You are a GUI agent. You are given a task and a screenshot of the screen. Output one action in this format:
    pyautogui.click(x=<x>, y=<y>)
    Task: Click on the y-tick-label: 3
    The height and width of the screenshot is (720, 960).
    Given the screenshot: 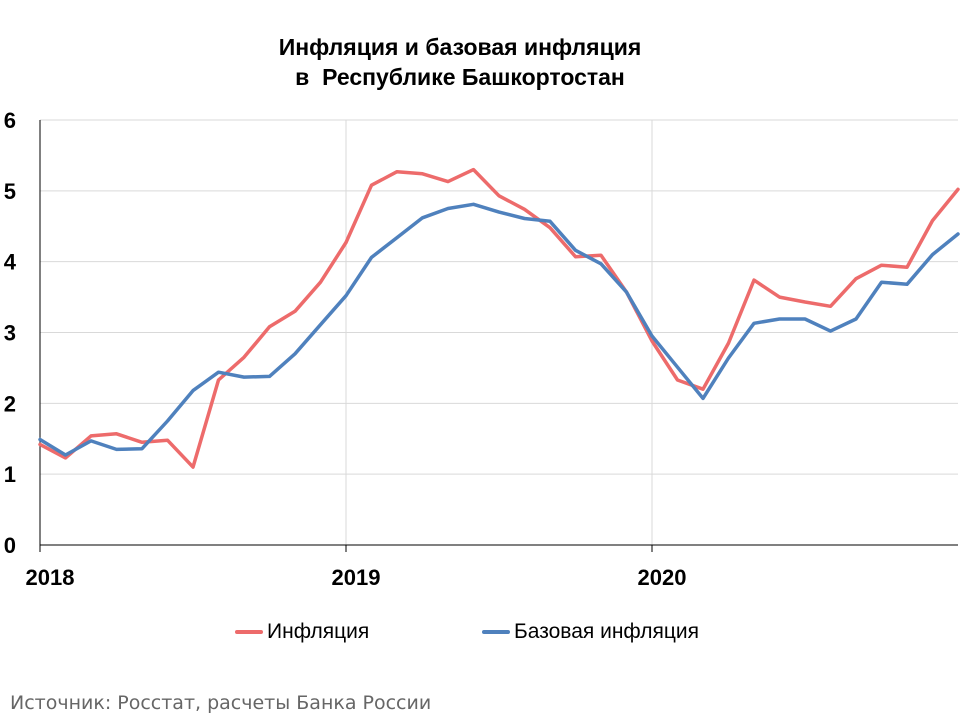 What is the action you would take?
    pyautogui.click(x=10, y=333)
    